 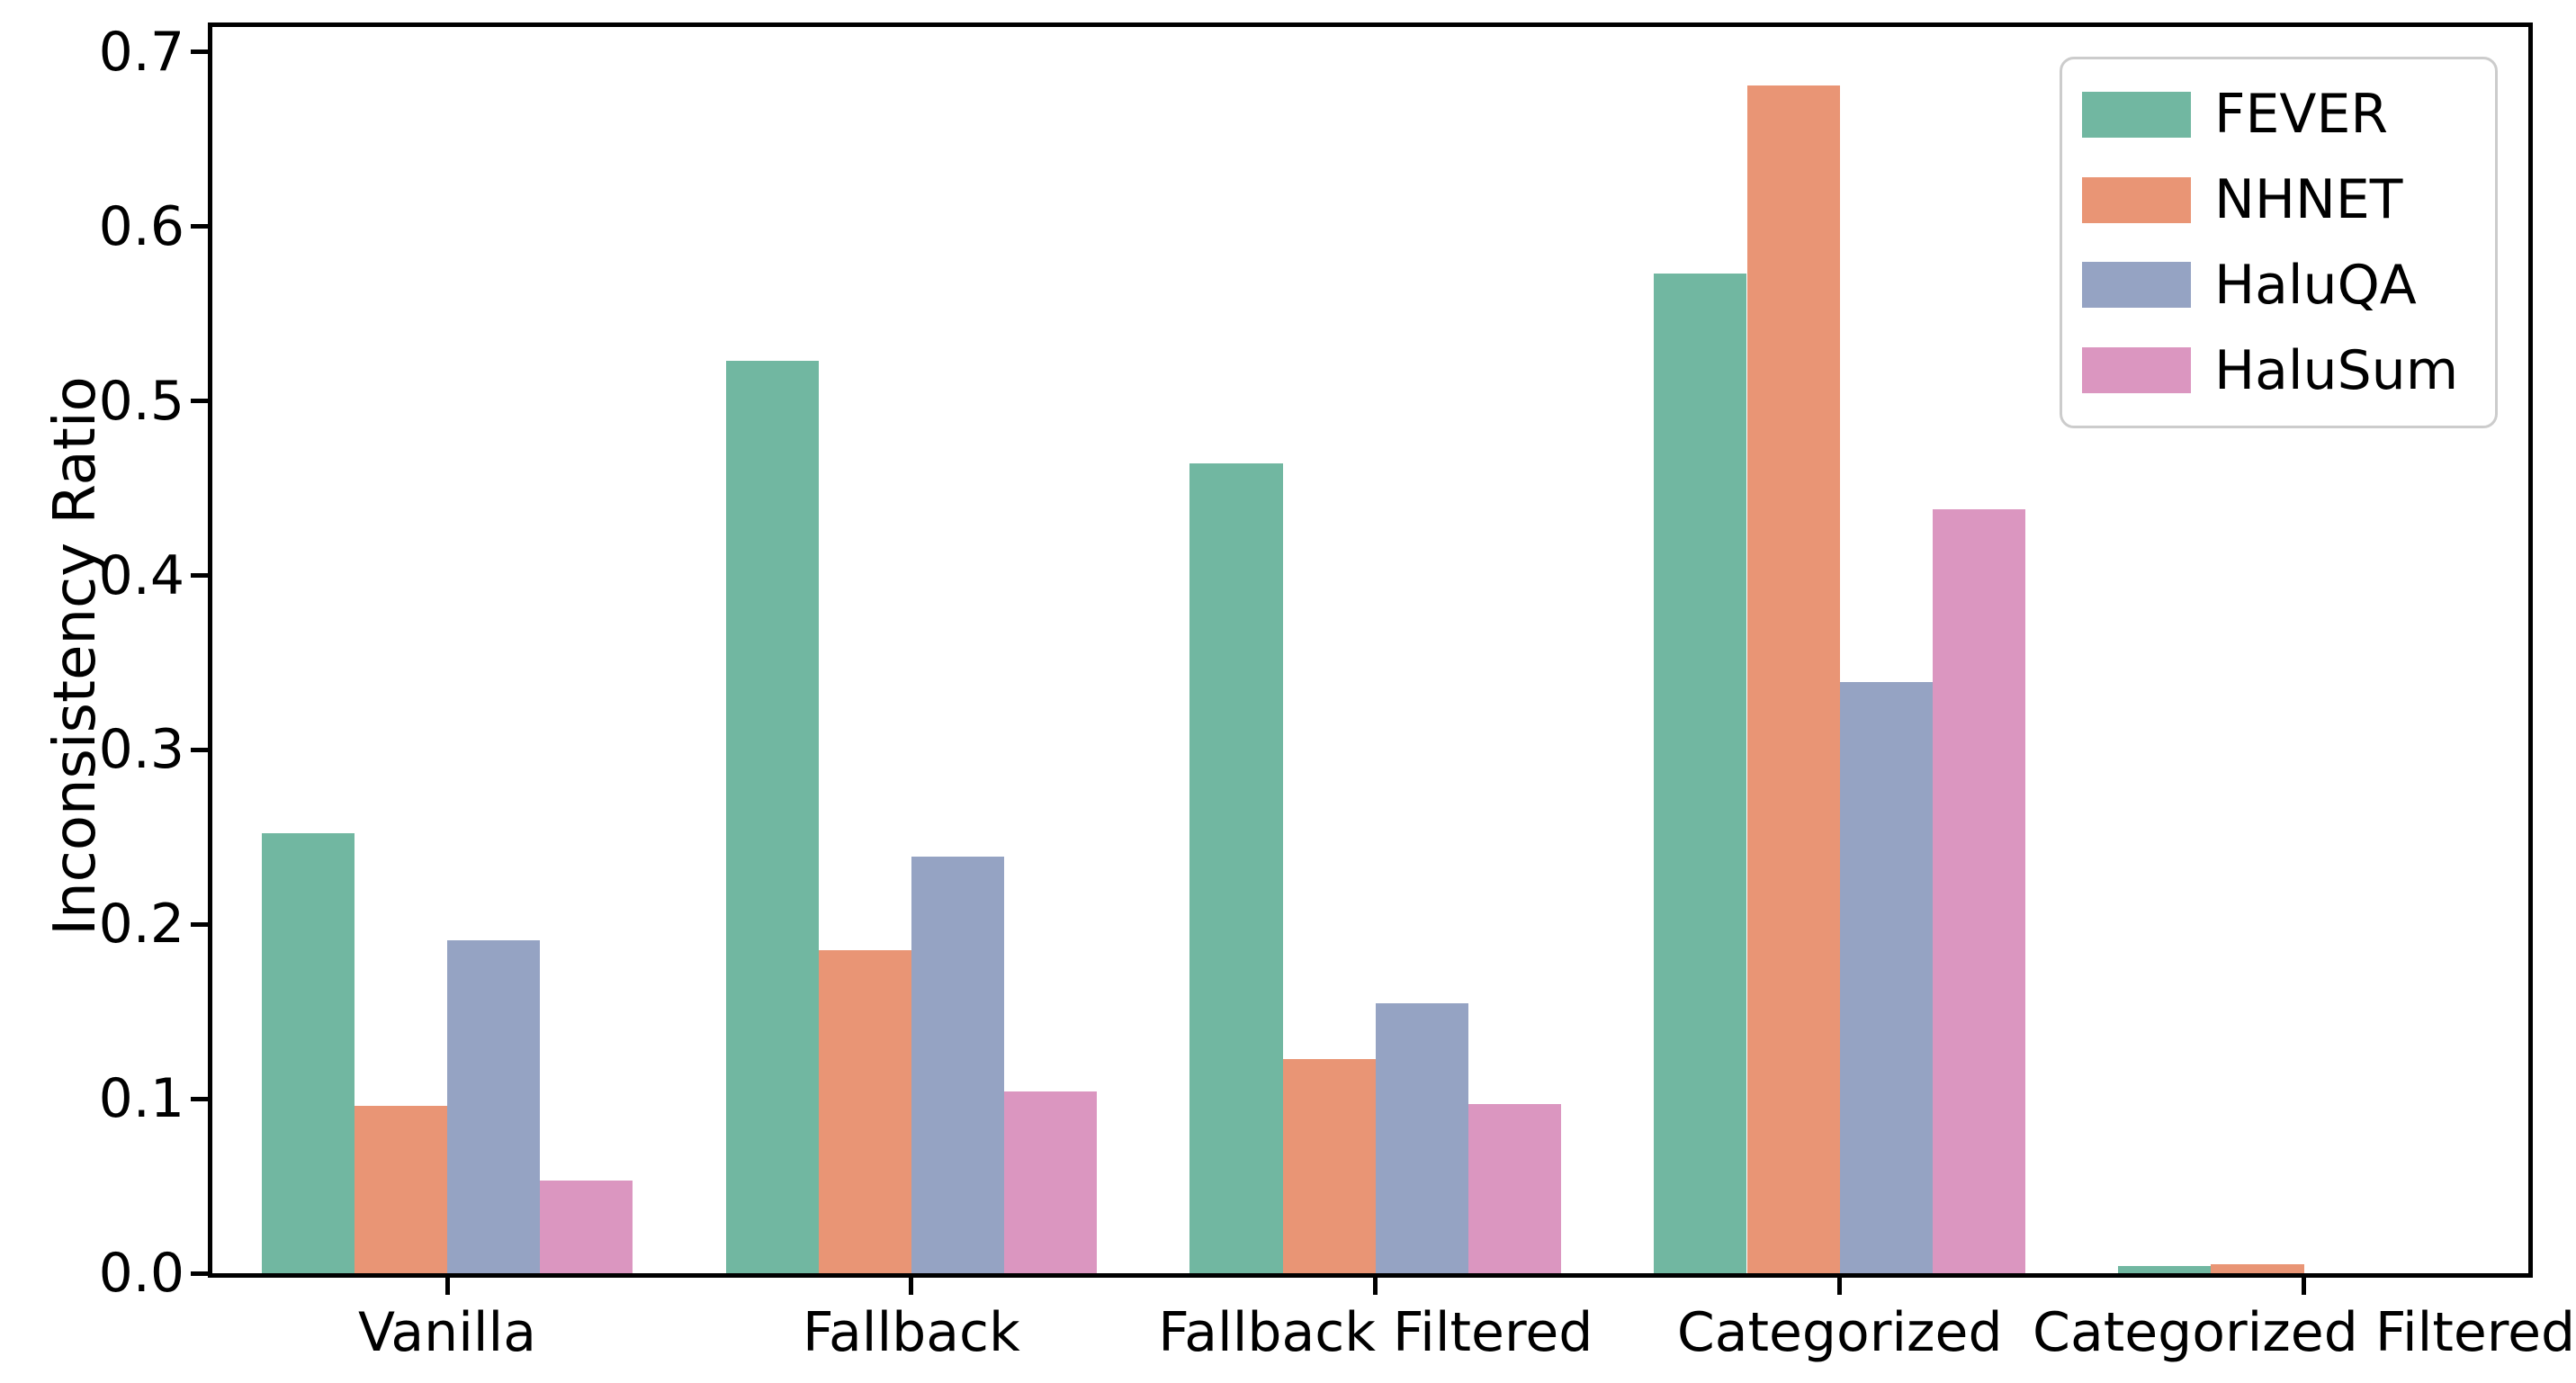 I want to click on bar-haluqa-fallback, so click(x=958, y=1064).